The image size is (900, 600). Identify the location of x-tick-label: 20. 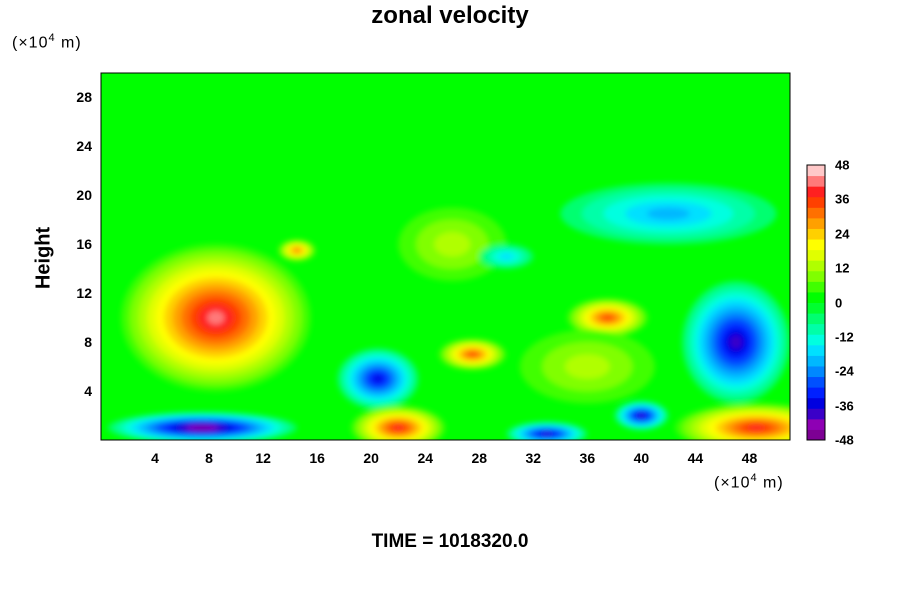
(371, 458).